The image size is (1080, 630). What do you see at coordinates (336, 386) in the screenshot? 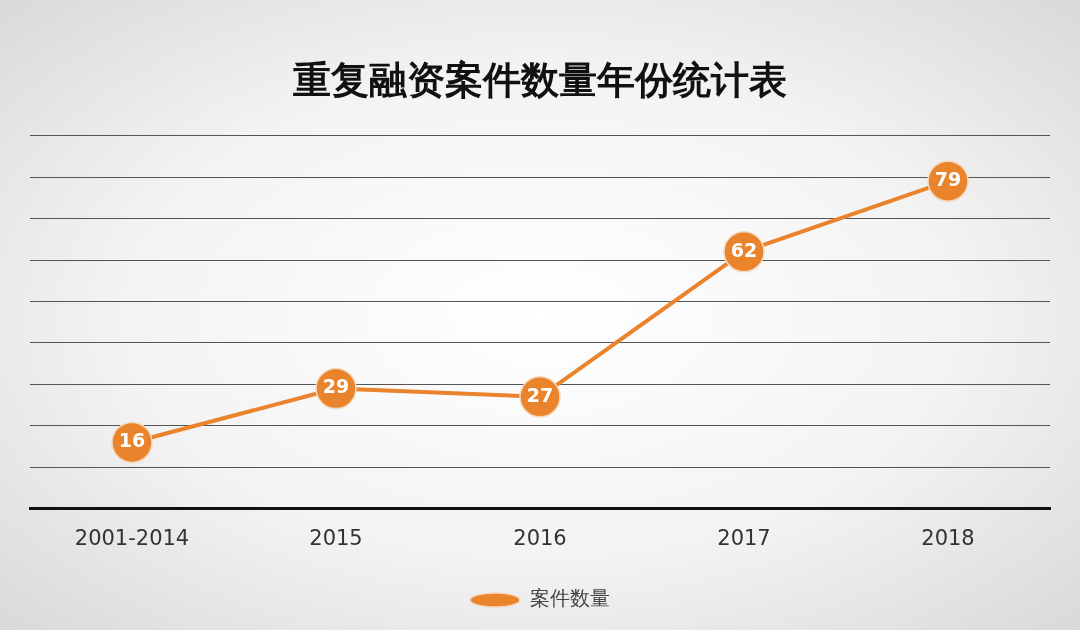
I see `data-label: 29` at bounding box center [336, 386].